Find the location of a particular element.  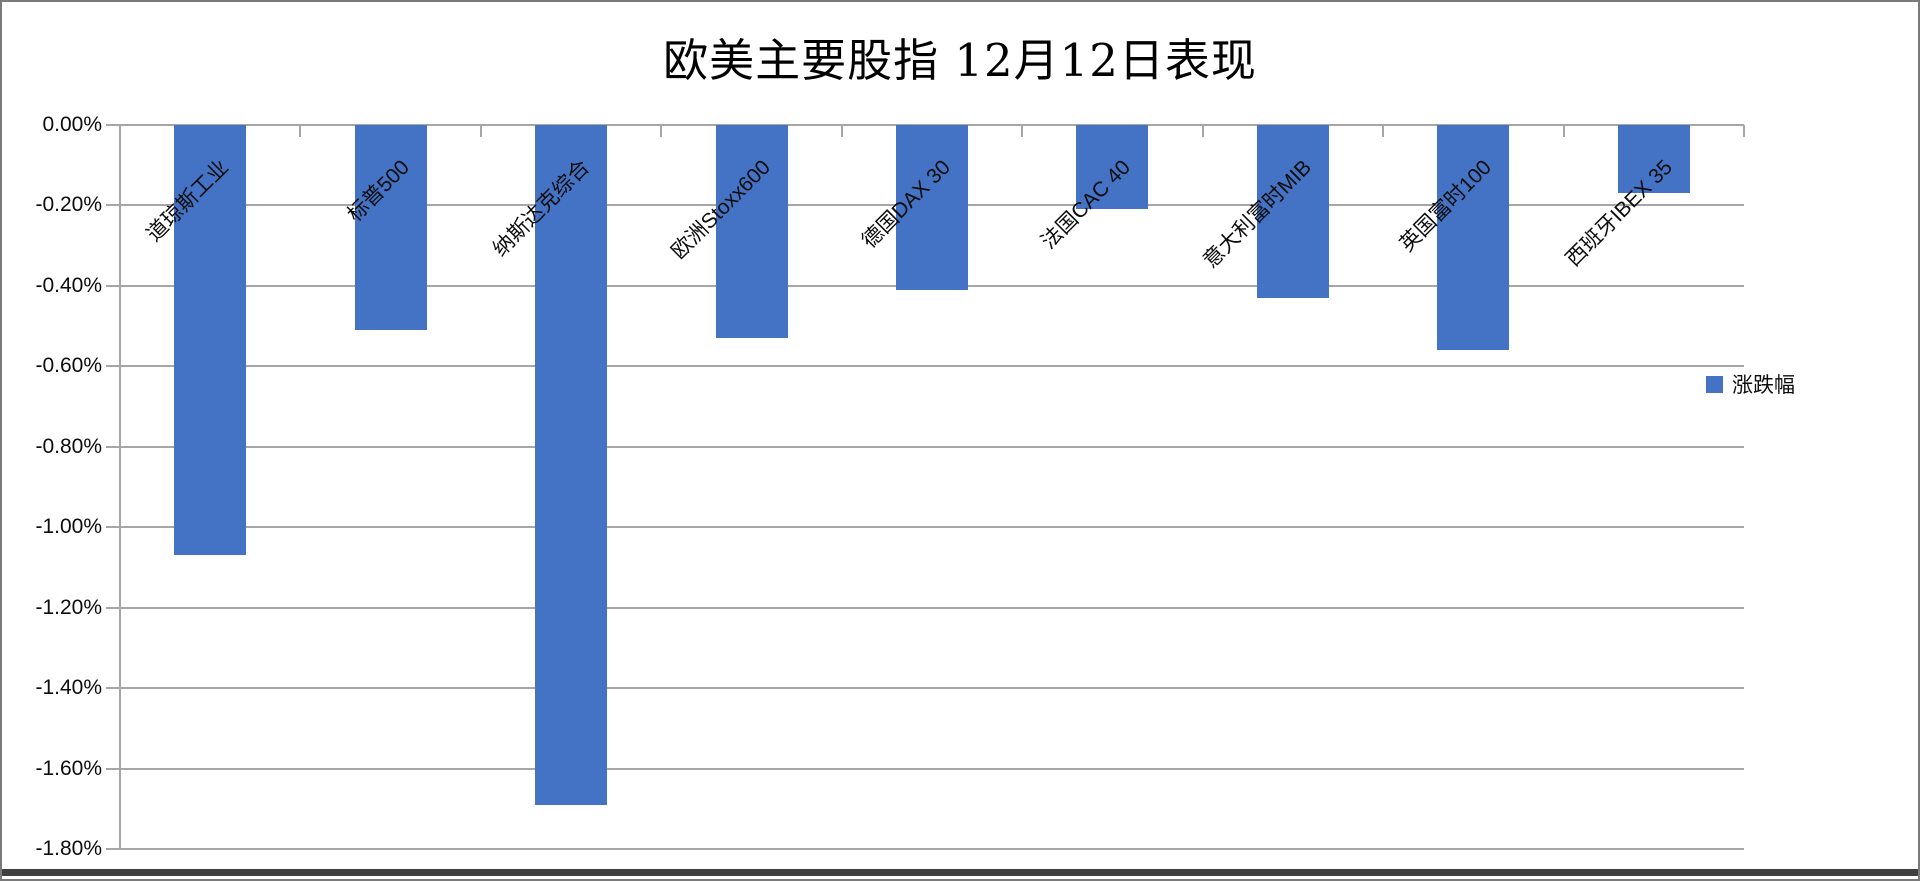

y-axis-label: -1.40% is located at coordinates (68, 688).